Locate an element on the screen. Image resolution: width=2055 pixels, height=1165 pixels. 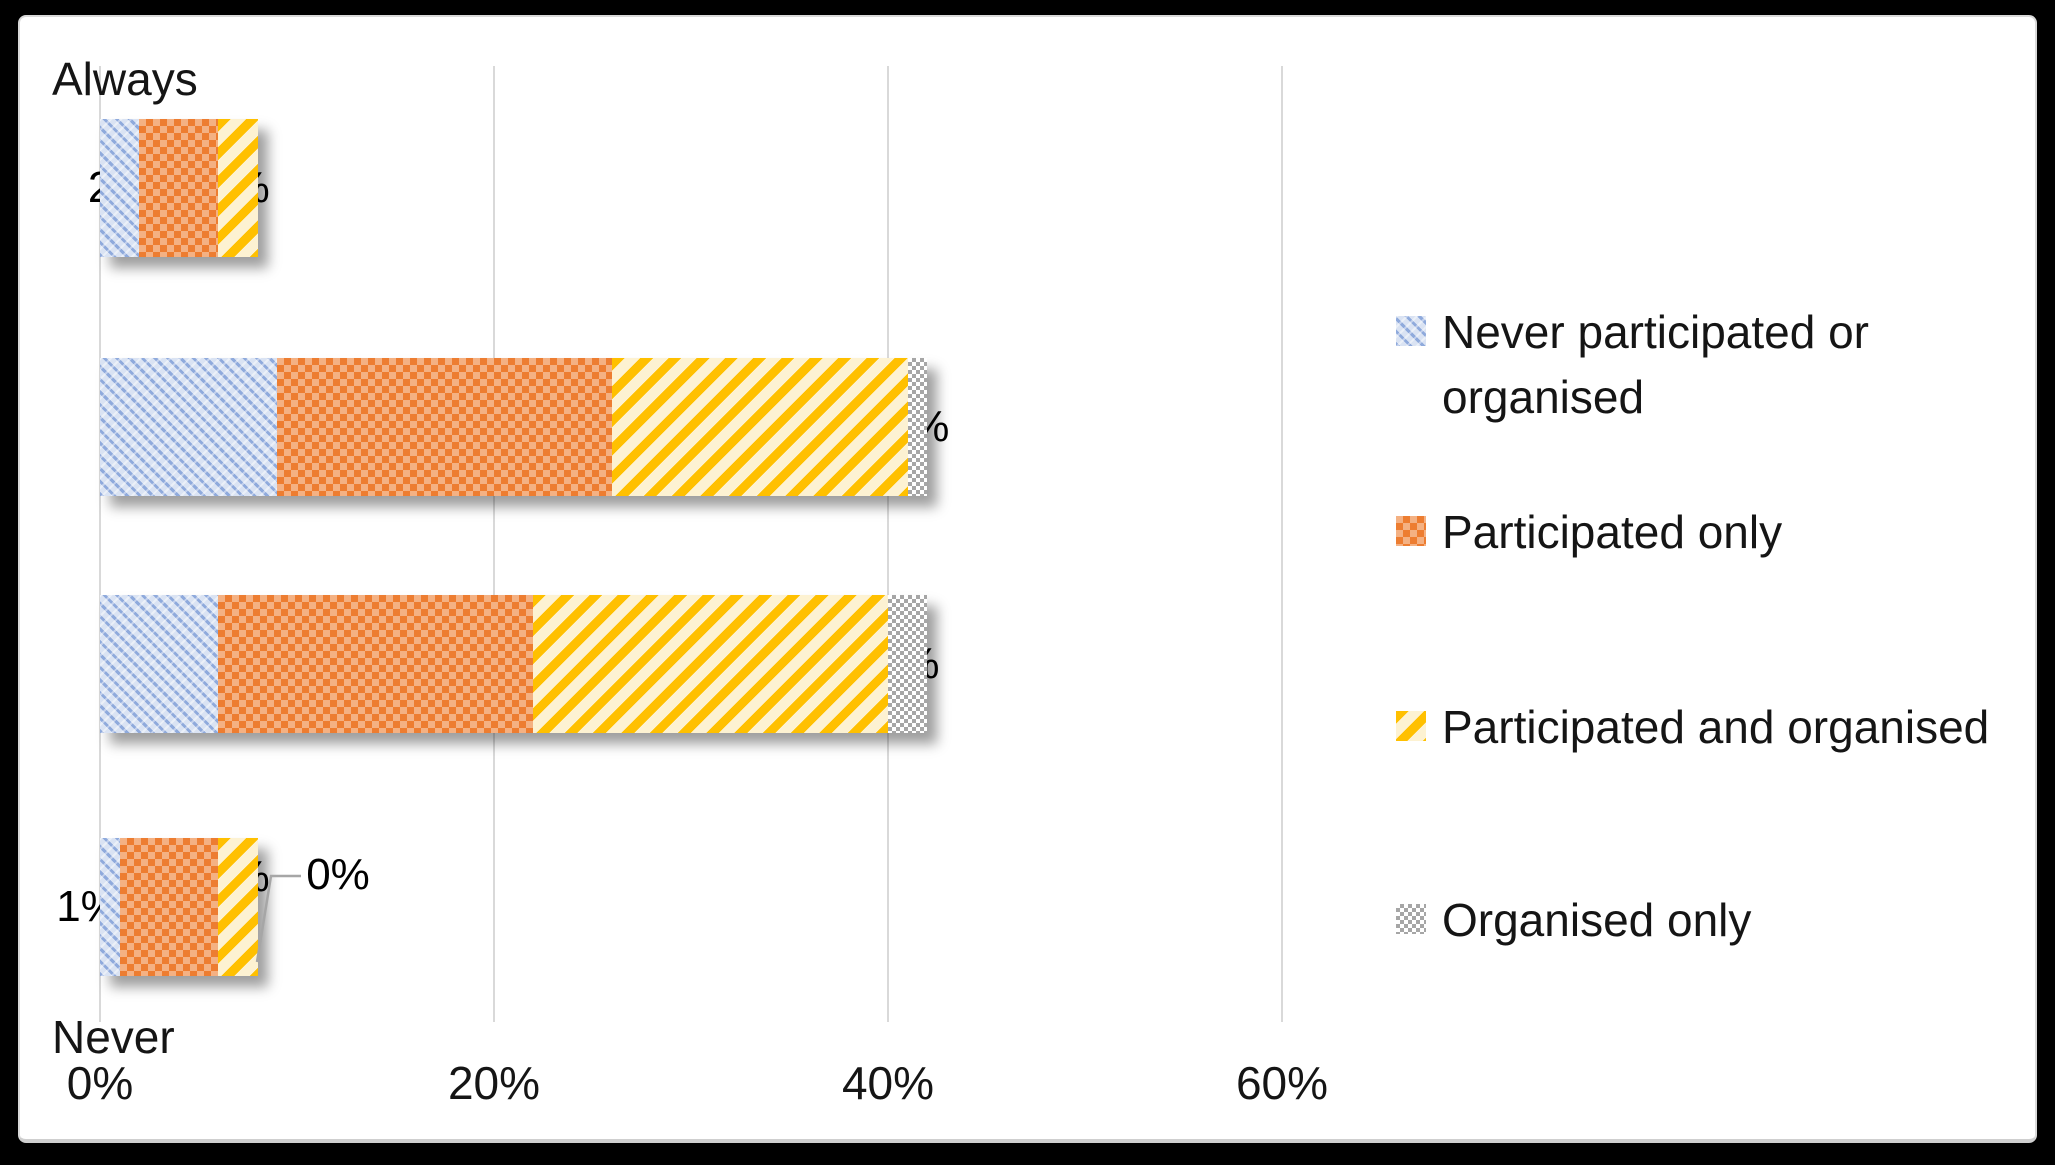
legend-item-never-participated: Never participated or organised is located at coordinates (1716, 365).